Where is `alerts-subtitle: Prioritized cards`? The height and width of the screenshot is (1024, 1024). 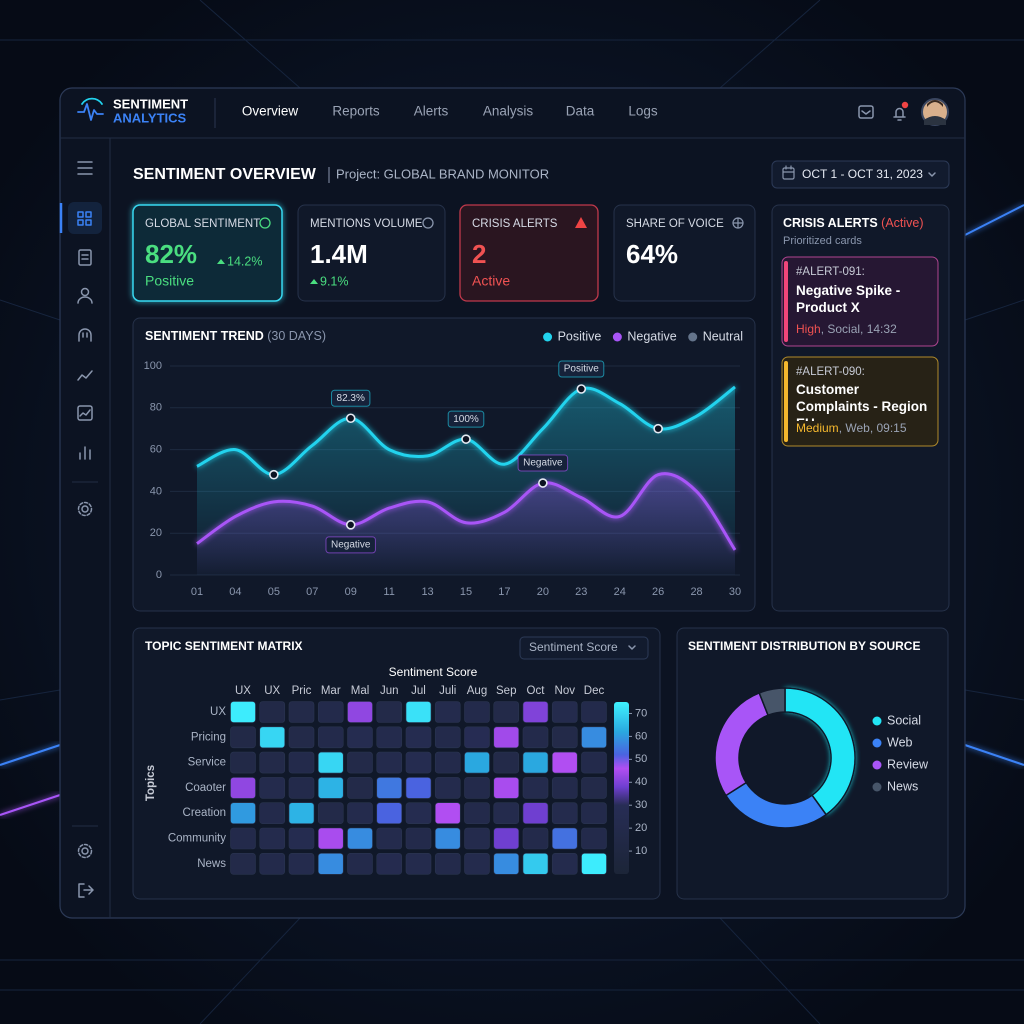
alerts-subtitle: Prioritized cards is located at coordinates (822, 241).